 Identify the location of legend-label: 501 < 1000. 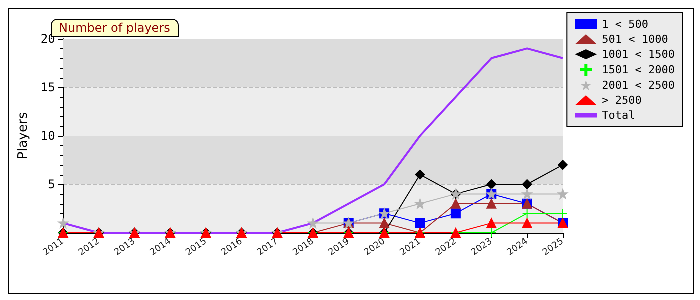
(635, 39).